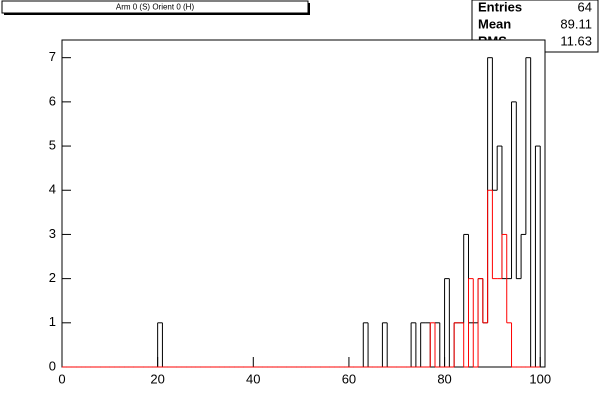  Describe the element at coordinates (349, 378) in the screenshot. I see `x-tick-label: 60` at that location.